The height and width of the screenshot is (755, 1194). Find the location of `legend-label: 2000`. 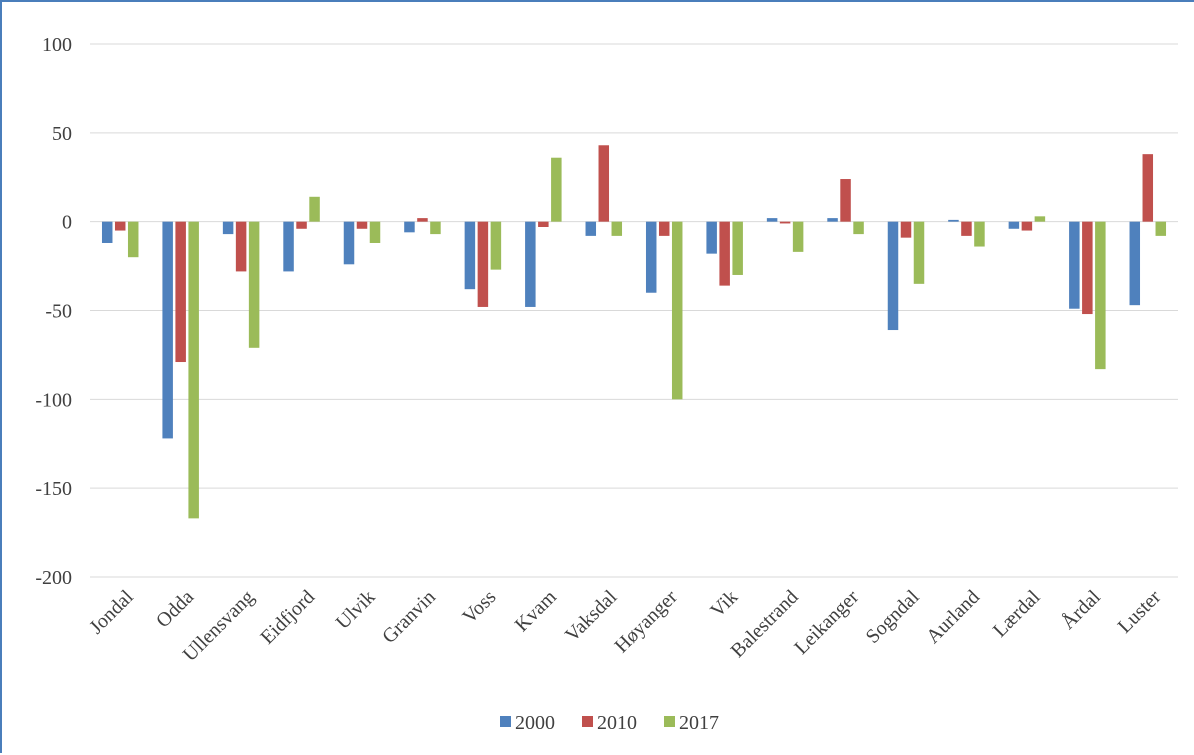

legend-label: 2000 is located at coordinates (535, 723).